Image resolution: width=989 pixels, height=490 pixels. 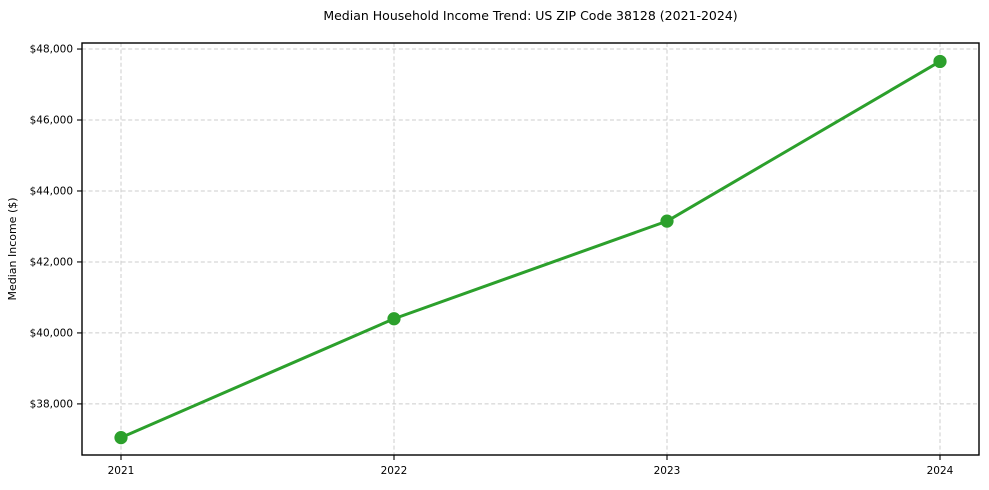 What do you see at coordinates (667, 471) in the screenshot?
I see `x-tick-label: 2023` at bounding box center [667, 471].